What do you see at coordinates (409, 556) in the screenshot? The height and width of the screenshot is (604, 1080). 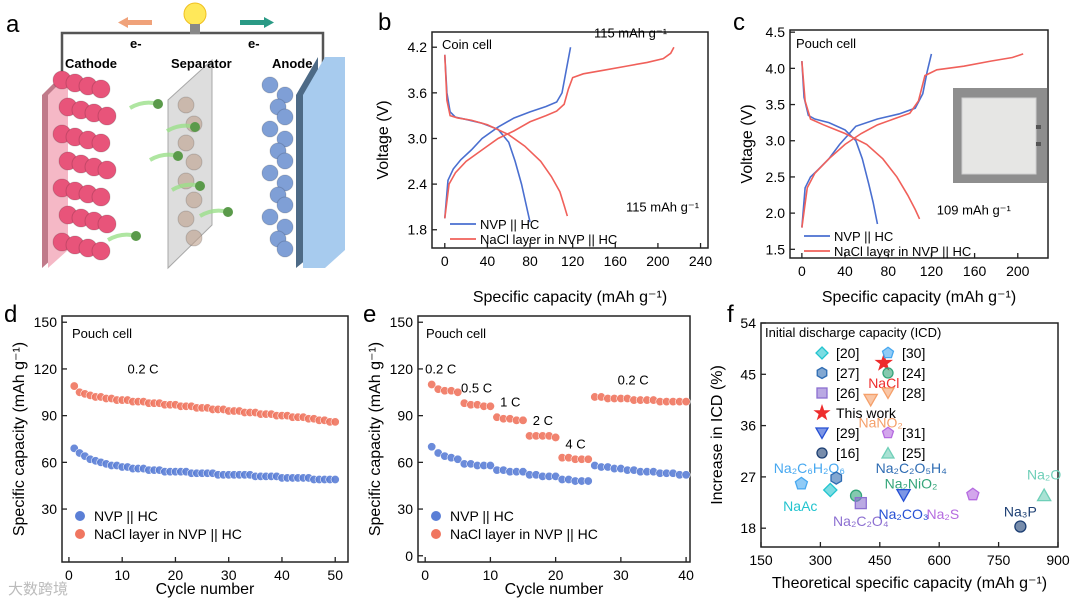 I see `y-tick-label: 0` at bounding box center [409, 556].